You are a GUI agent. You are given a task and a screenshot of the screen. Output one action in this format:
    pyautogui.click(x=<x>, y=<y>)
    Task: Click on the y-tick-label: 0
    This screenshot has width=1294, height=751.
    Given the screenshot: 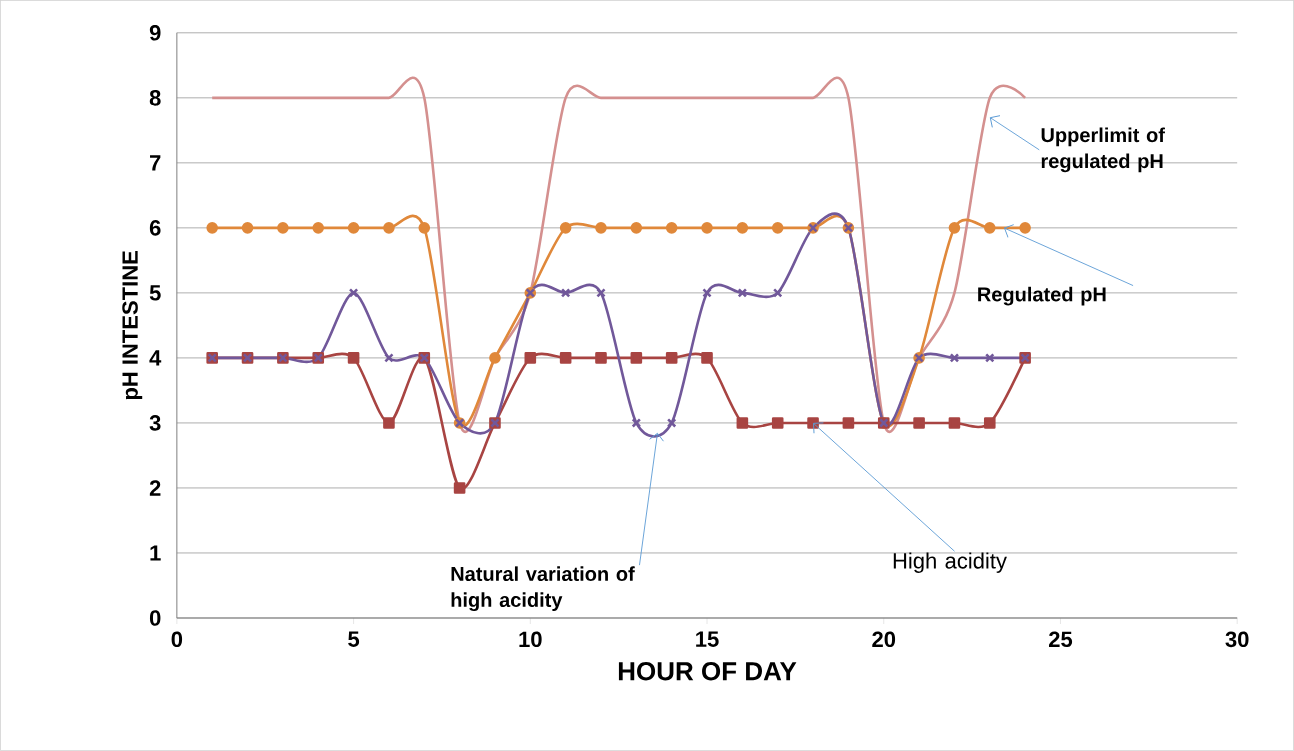 What is the action you would take?
    pyautogui.click(x=155, y=618)
    